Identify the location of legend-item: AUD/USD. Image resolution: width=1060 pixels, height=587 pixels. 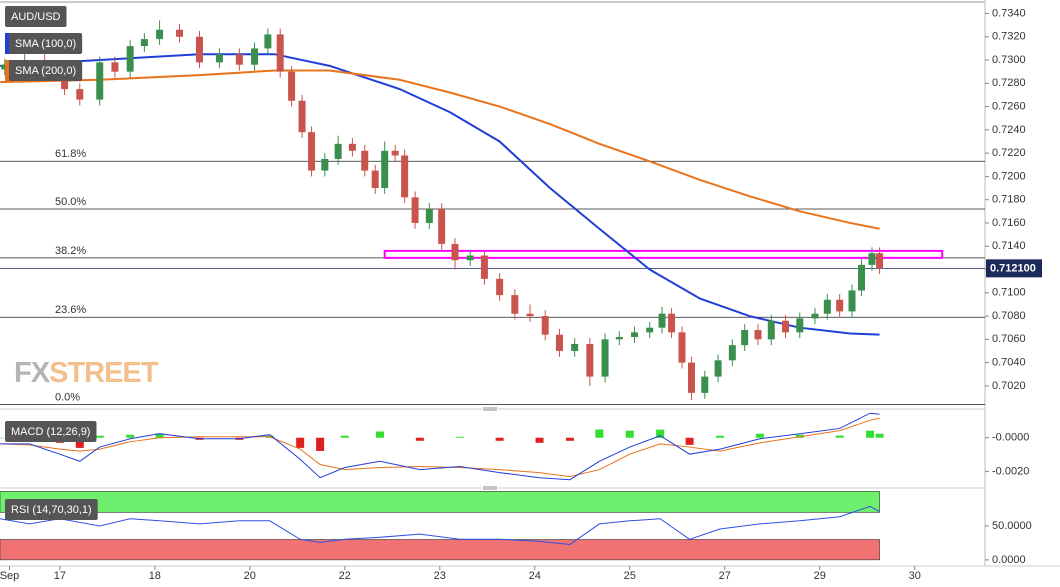
(36, 16).